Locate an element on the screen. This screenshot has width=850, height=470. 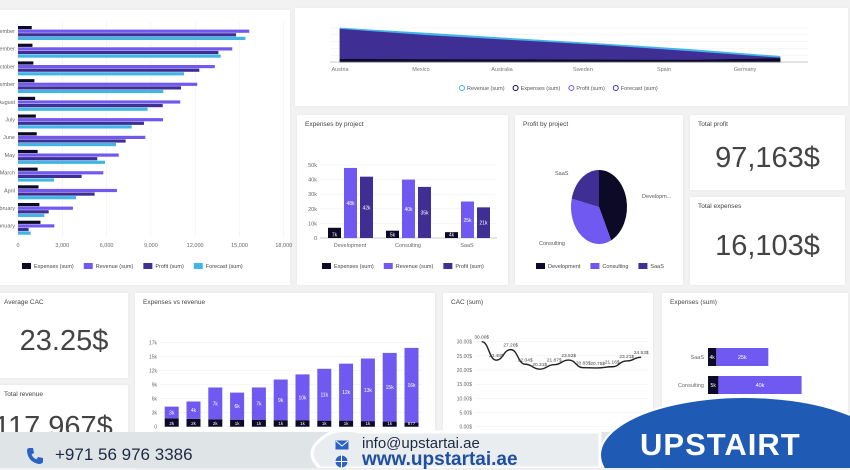
x-tick-label: 0 is located at coordinates (17, 246).